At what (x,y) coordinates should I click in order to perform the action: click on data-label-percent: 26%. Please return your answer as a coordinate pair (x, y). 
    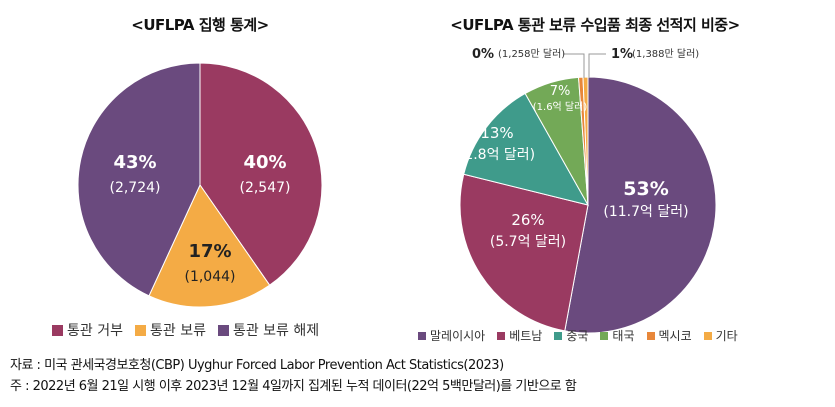
    Looking at the image, I should click on (527, 220).